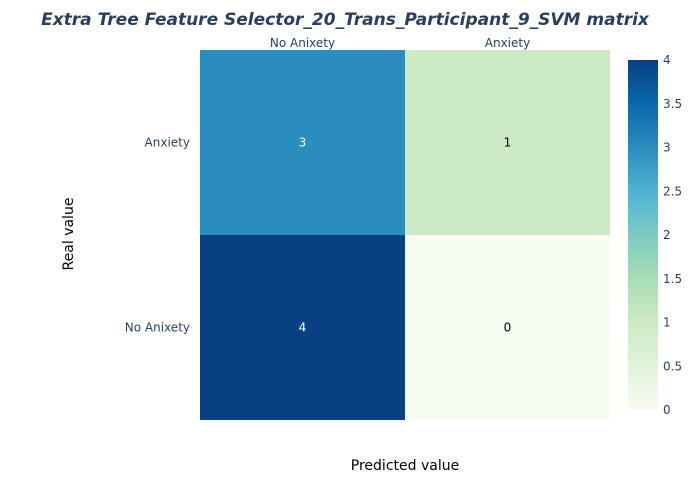 The width and height of the screenshot is (700, 500). I want to click on colorbar, so click(643, 235).